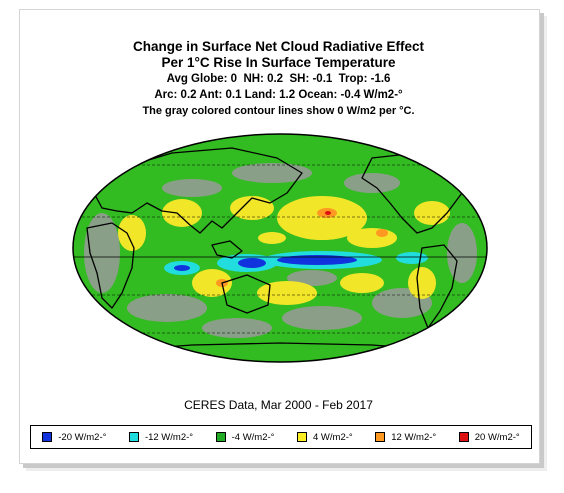  I want to click on legend-item: 20 W/m2-°, so click(489, 437).